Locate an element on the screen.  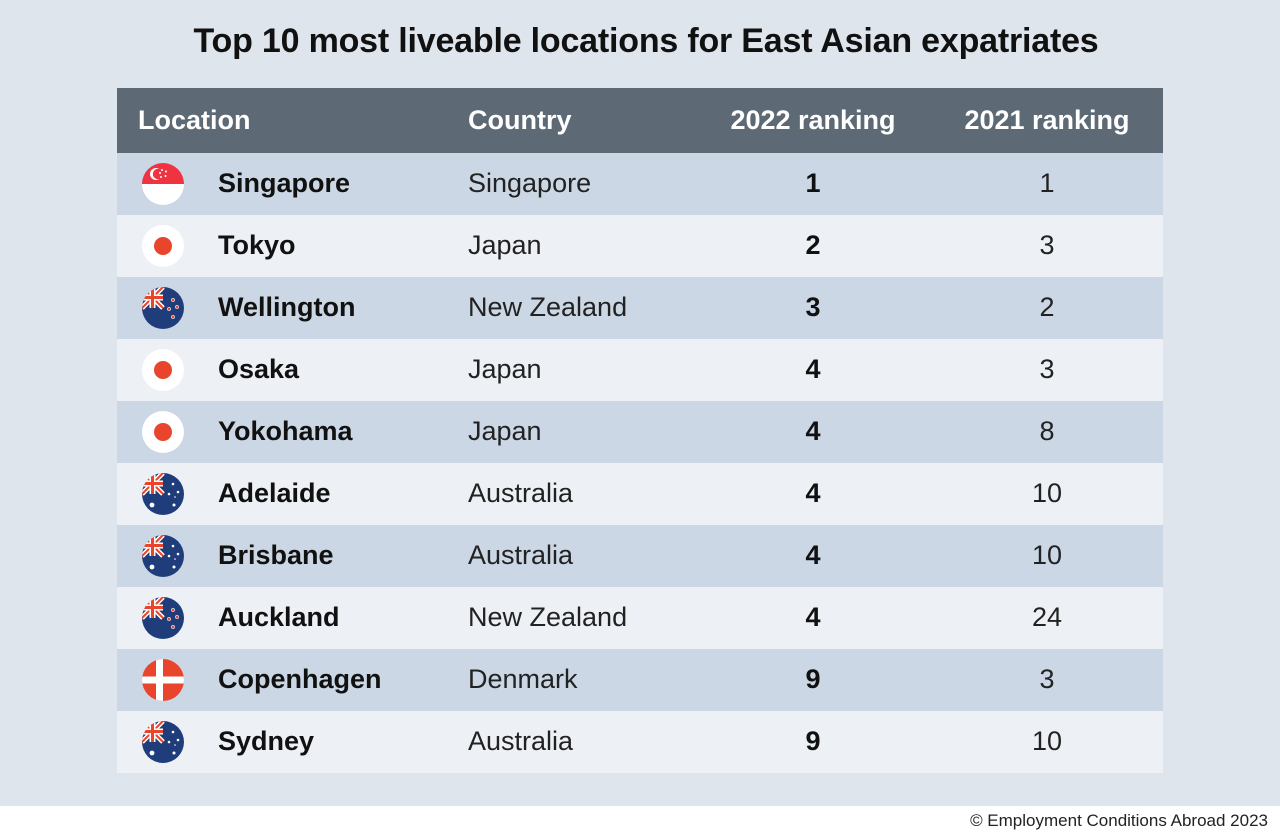
ranking-2022-cell: 2 is located at coordinates (813, 245).